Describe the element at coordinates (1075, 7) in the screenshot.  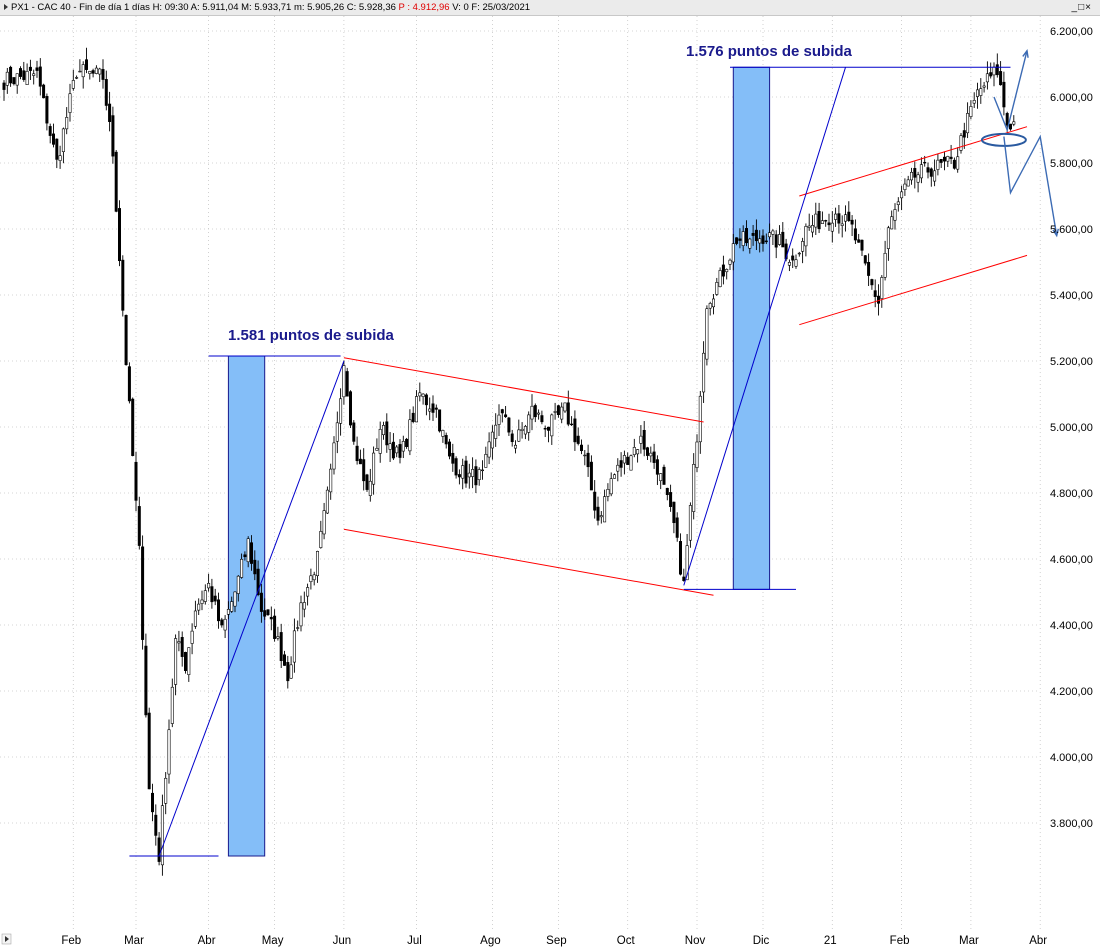
I see `minimize-icon: _` at that location.